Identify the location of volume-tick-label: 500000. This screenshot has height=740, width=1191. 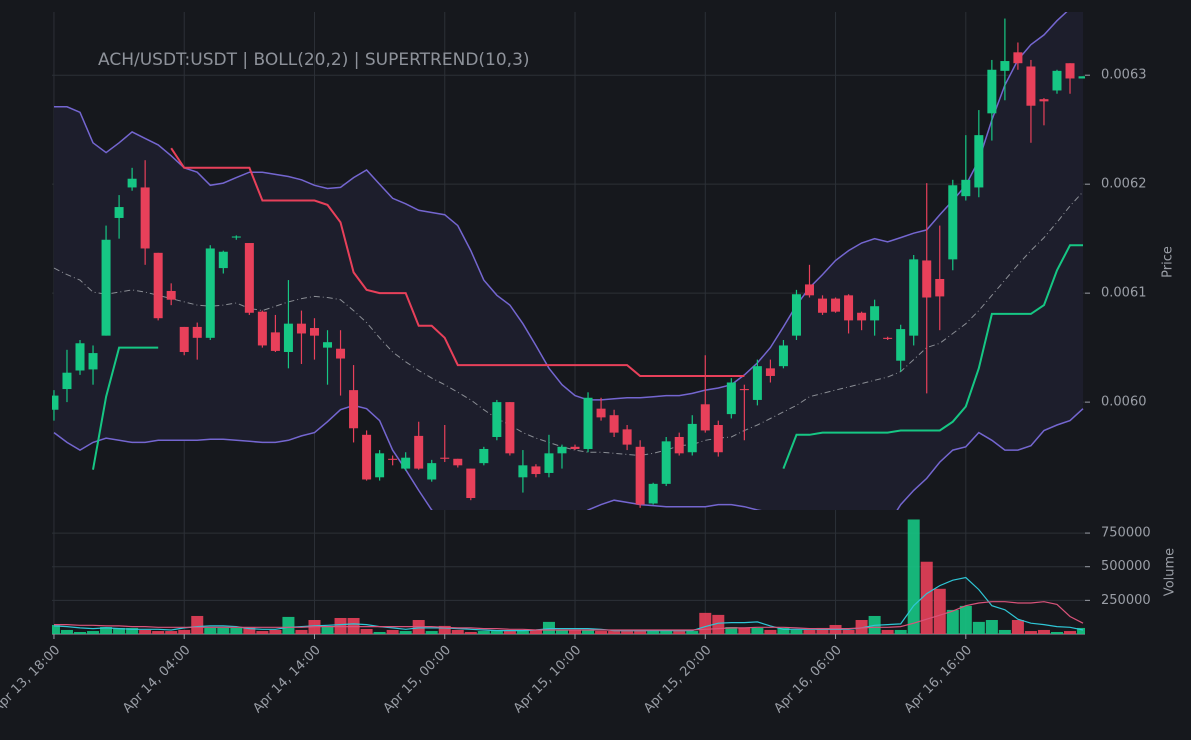
(1126, 566).